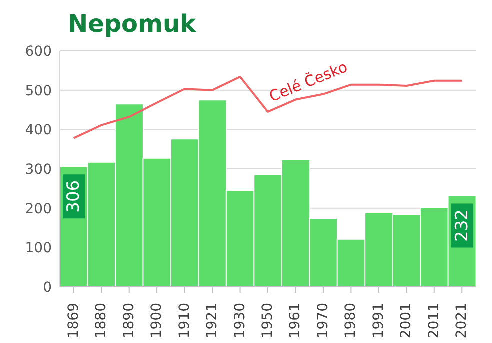 This screenshot has height=343, width=492. Describe the element at coordinates (129, 321) in the screenshot. I see `x-tick-label: 1890` at that location.